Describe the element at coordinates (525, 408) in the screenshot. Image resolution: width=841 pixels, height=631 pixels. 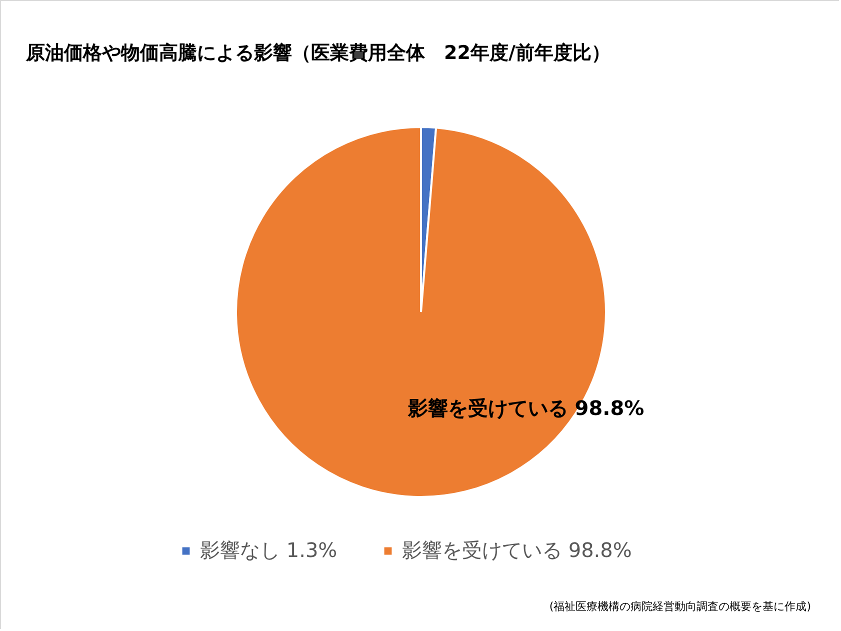
I see `text: 影響を受けている 98.8%` at that location.